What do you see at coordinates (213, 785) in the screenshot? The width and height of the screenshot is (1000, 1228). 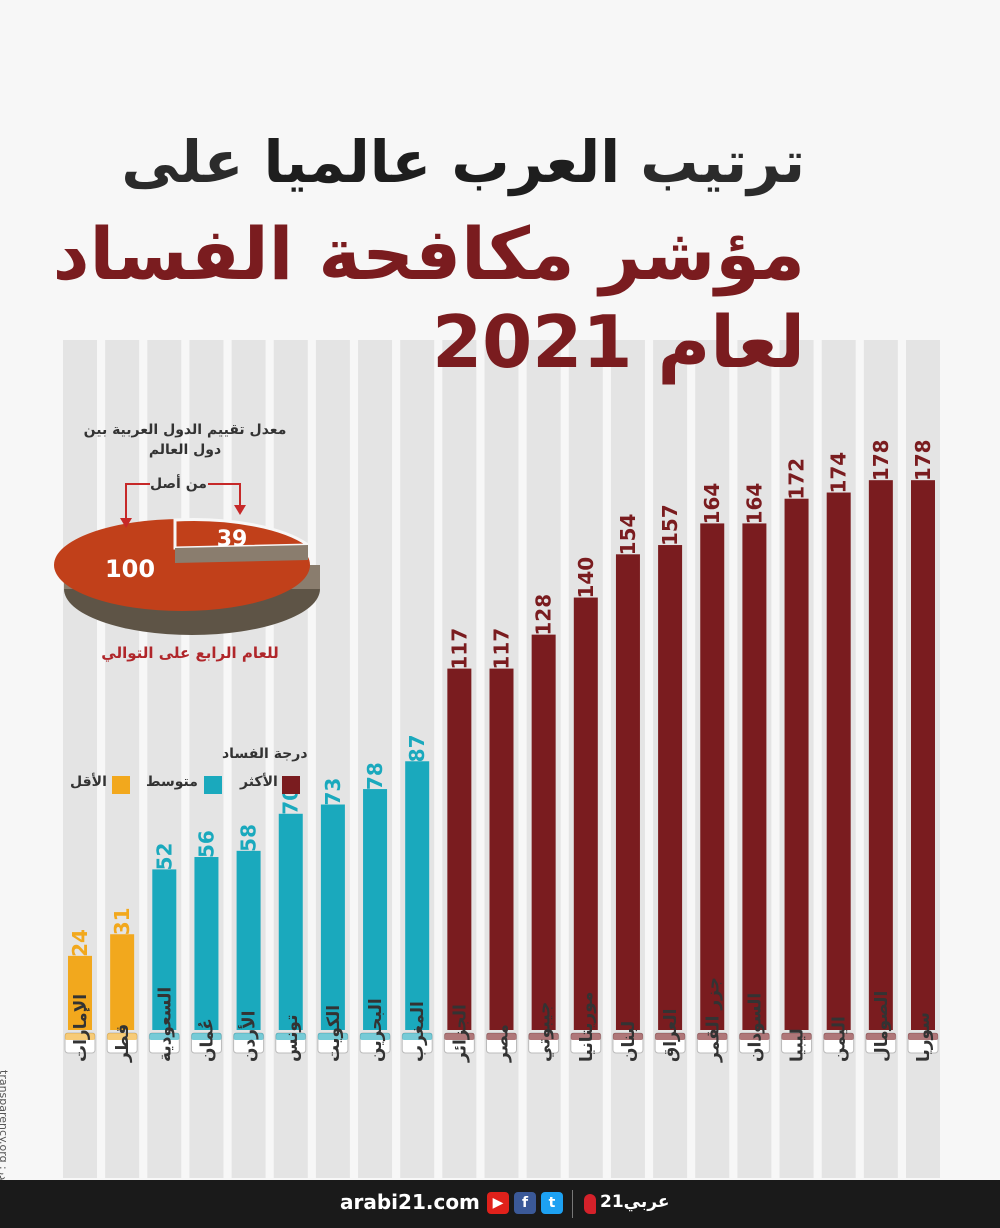 I see `legend-swatch-mid` at bounding box center [213, 785].